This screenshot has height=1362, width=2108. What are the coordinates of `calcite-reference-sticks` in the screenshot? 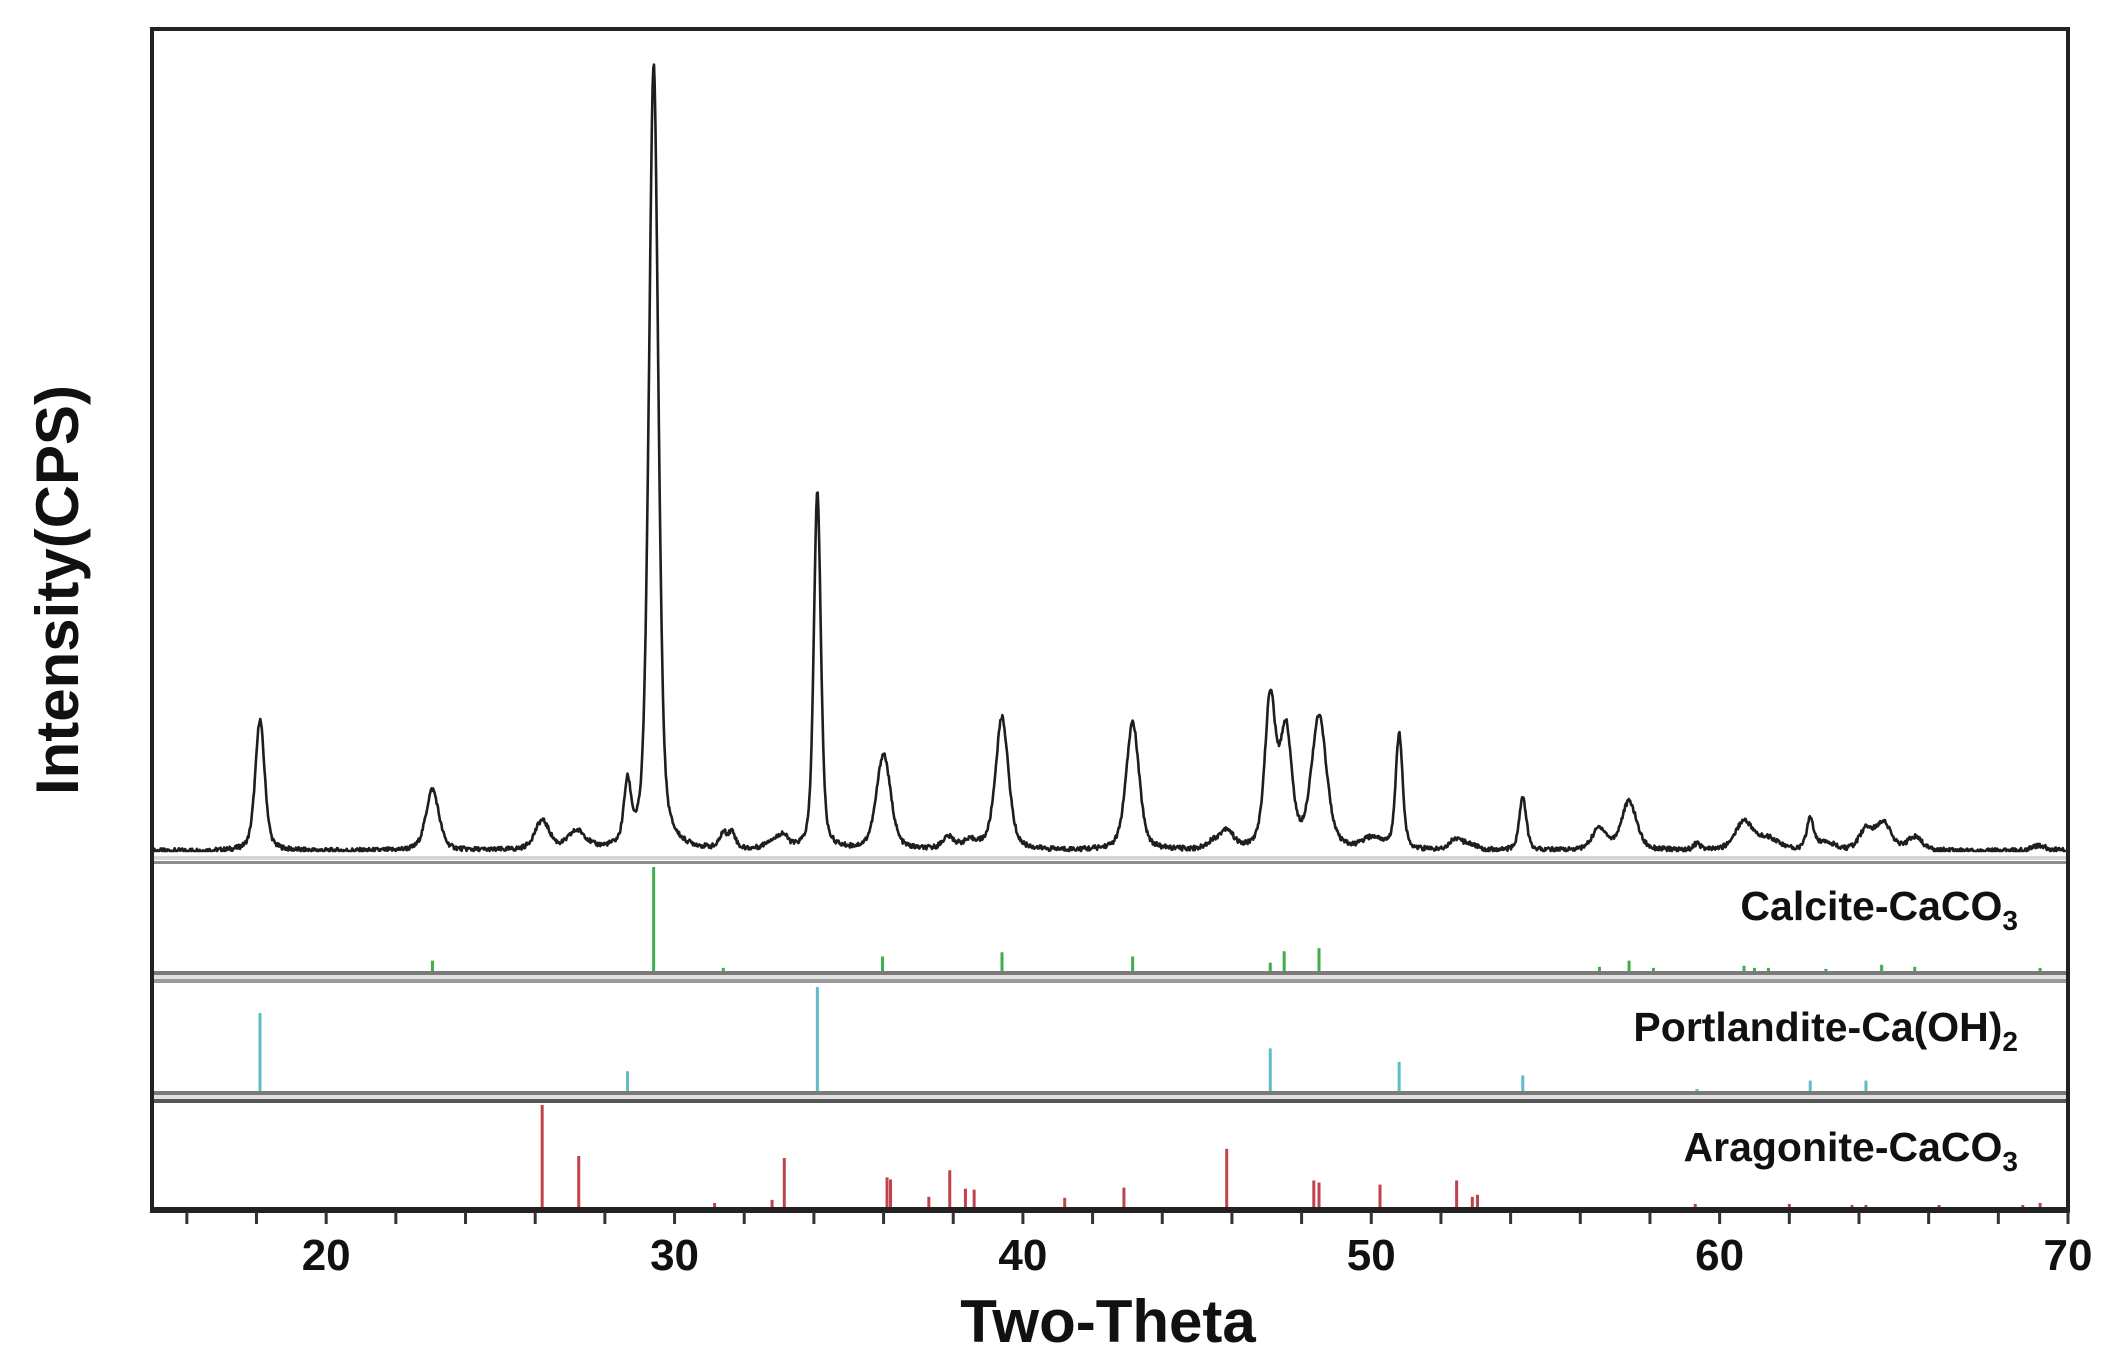 It's located at (1236, 919).